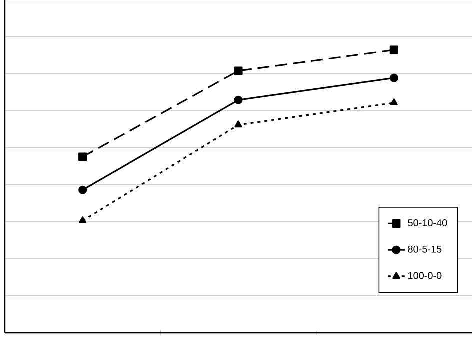 This screenshot has height=339, width=474. I want to click on legend-label: 100-0-0, so click(425, 276).